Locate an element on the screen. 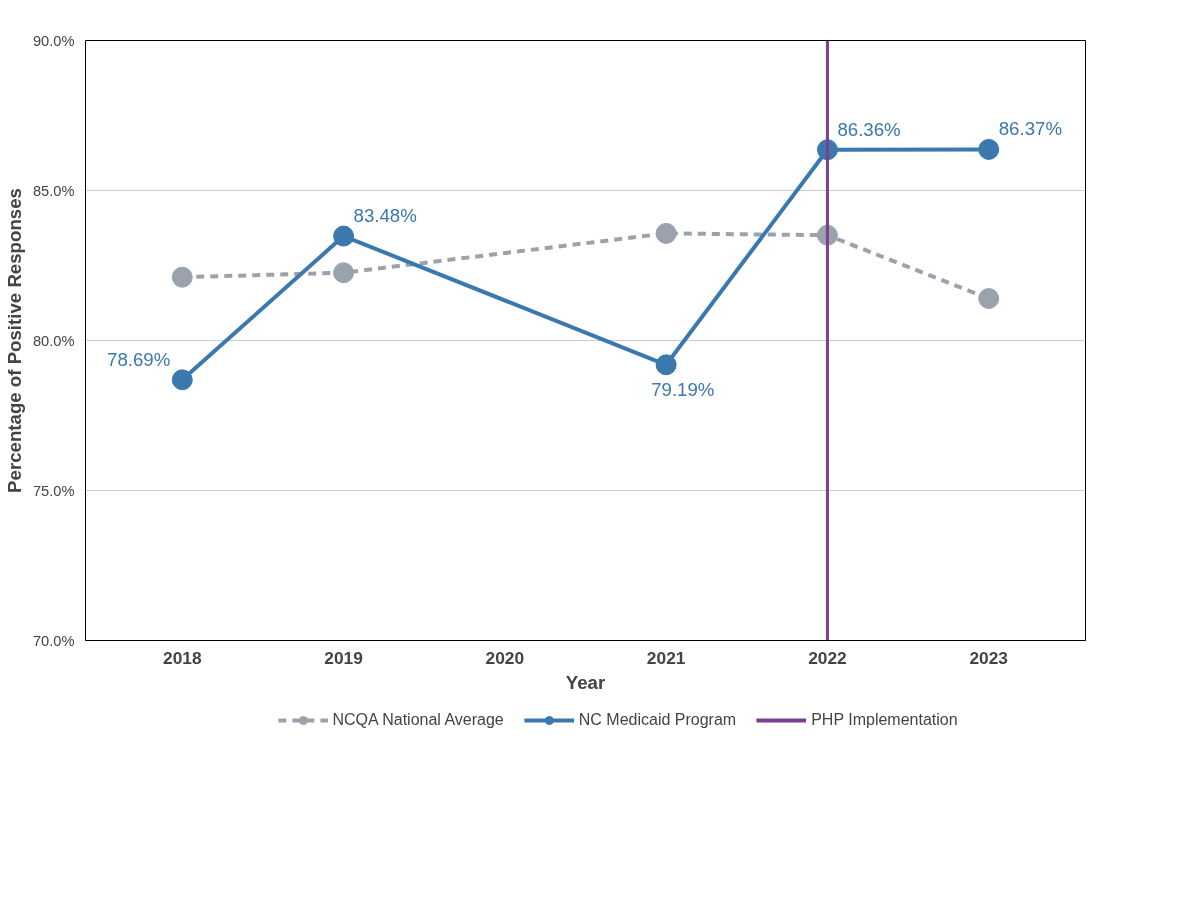  data-label: 86.36% is located at coordinates (869, 129).